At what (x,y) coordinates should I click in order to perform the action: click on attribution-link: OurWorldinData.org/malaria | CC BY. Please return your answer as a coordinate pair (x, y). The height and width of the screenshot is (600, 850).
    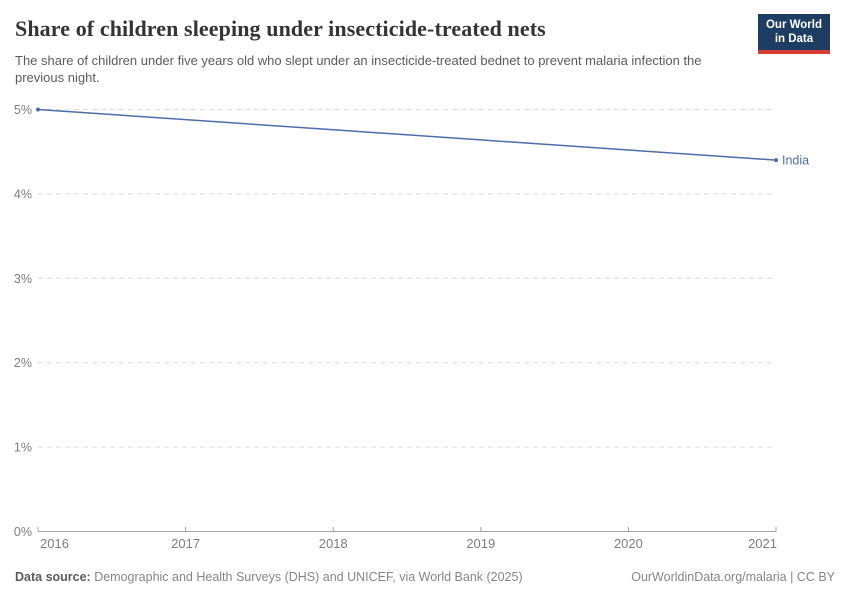
    Looking at the image, I should click on (733, 577).